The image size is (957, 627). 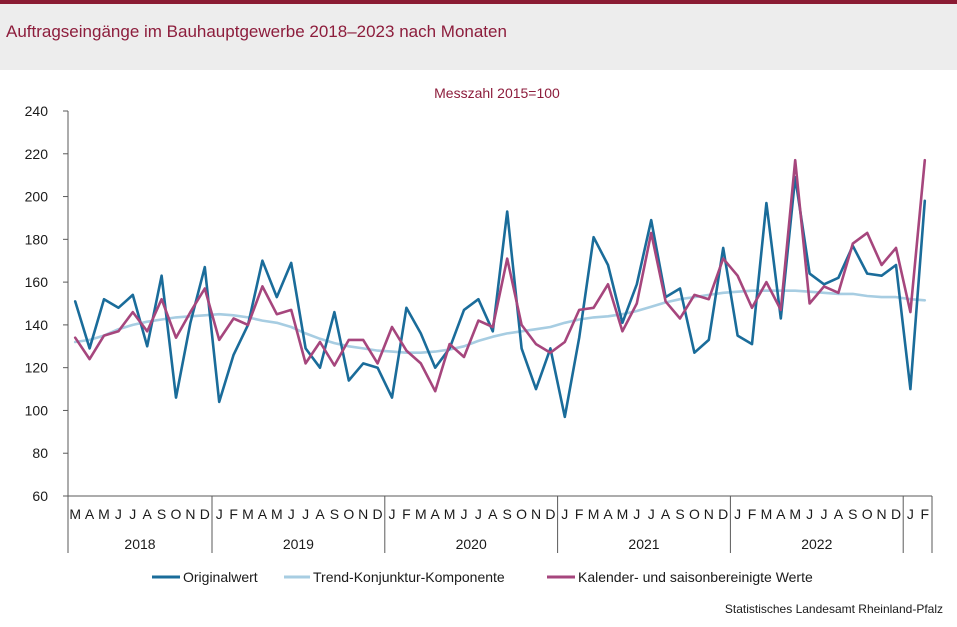 What do you see at coordinates (37, 368) in the screenshot?
I see `y-tick-label: 120` at bounding box center [37, 368].